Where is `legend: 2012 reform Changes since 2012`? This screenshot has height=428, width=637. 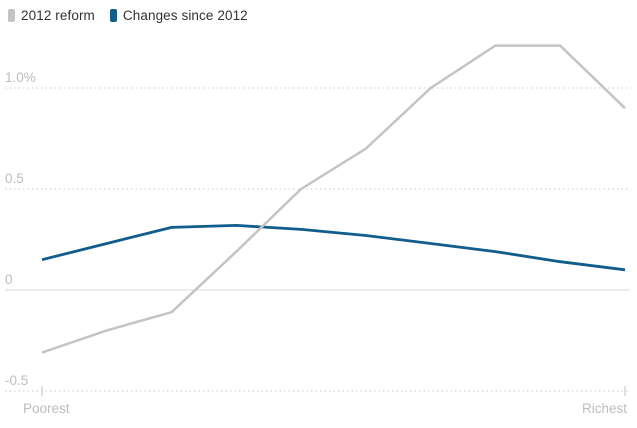 legend: 2012 reform Changes since 2012 is located at coordinates (128, 15).